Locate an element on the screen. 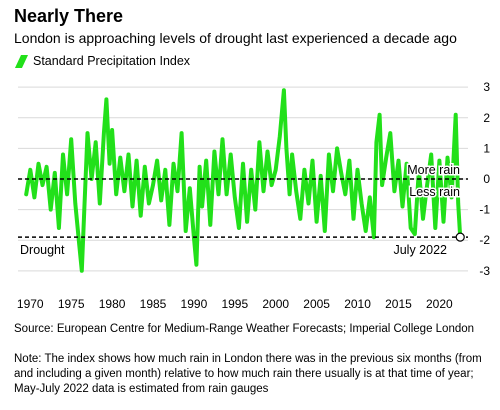 The height and width of the screenshot is (410, 500). july-2022-point is located at coordinates (460, 237).